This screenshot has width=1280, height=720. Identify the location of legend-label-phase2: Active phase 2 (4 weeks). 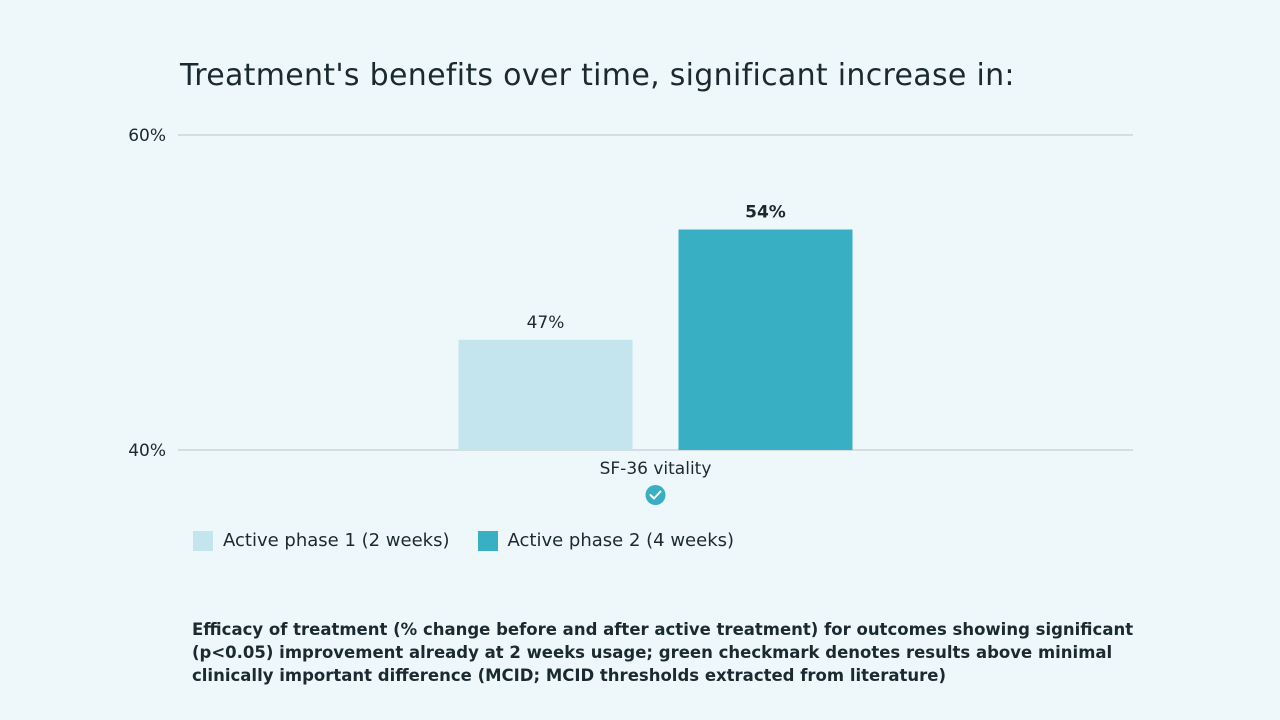
(621, 540).